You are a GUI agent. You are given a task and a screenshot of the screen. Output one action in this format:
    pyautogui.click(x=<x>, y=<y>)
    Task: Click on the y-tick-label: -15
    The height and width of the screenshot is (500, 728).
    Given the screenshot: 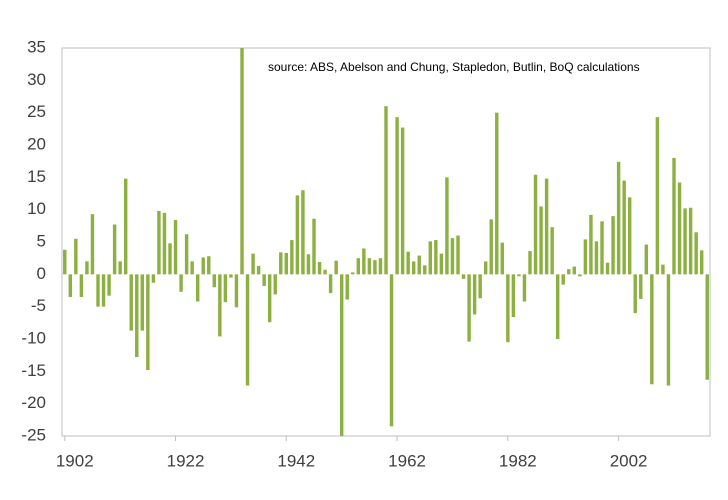 What is the action you would take?
    pyautogui.click(x=33, y=370)
    